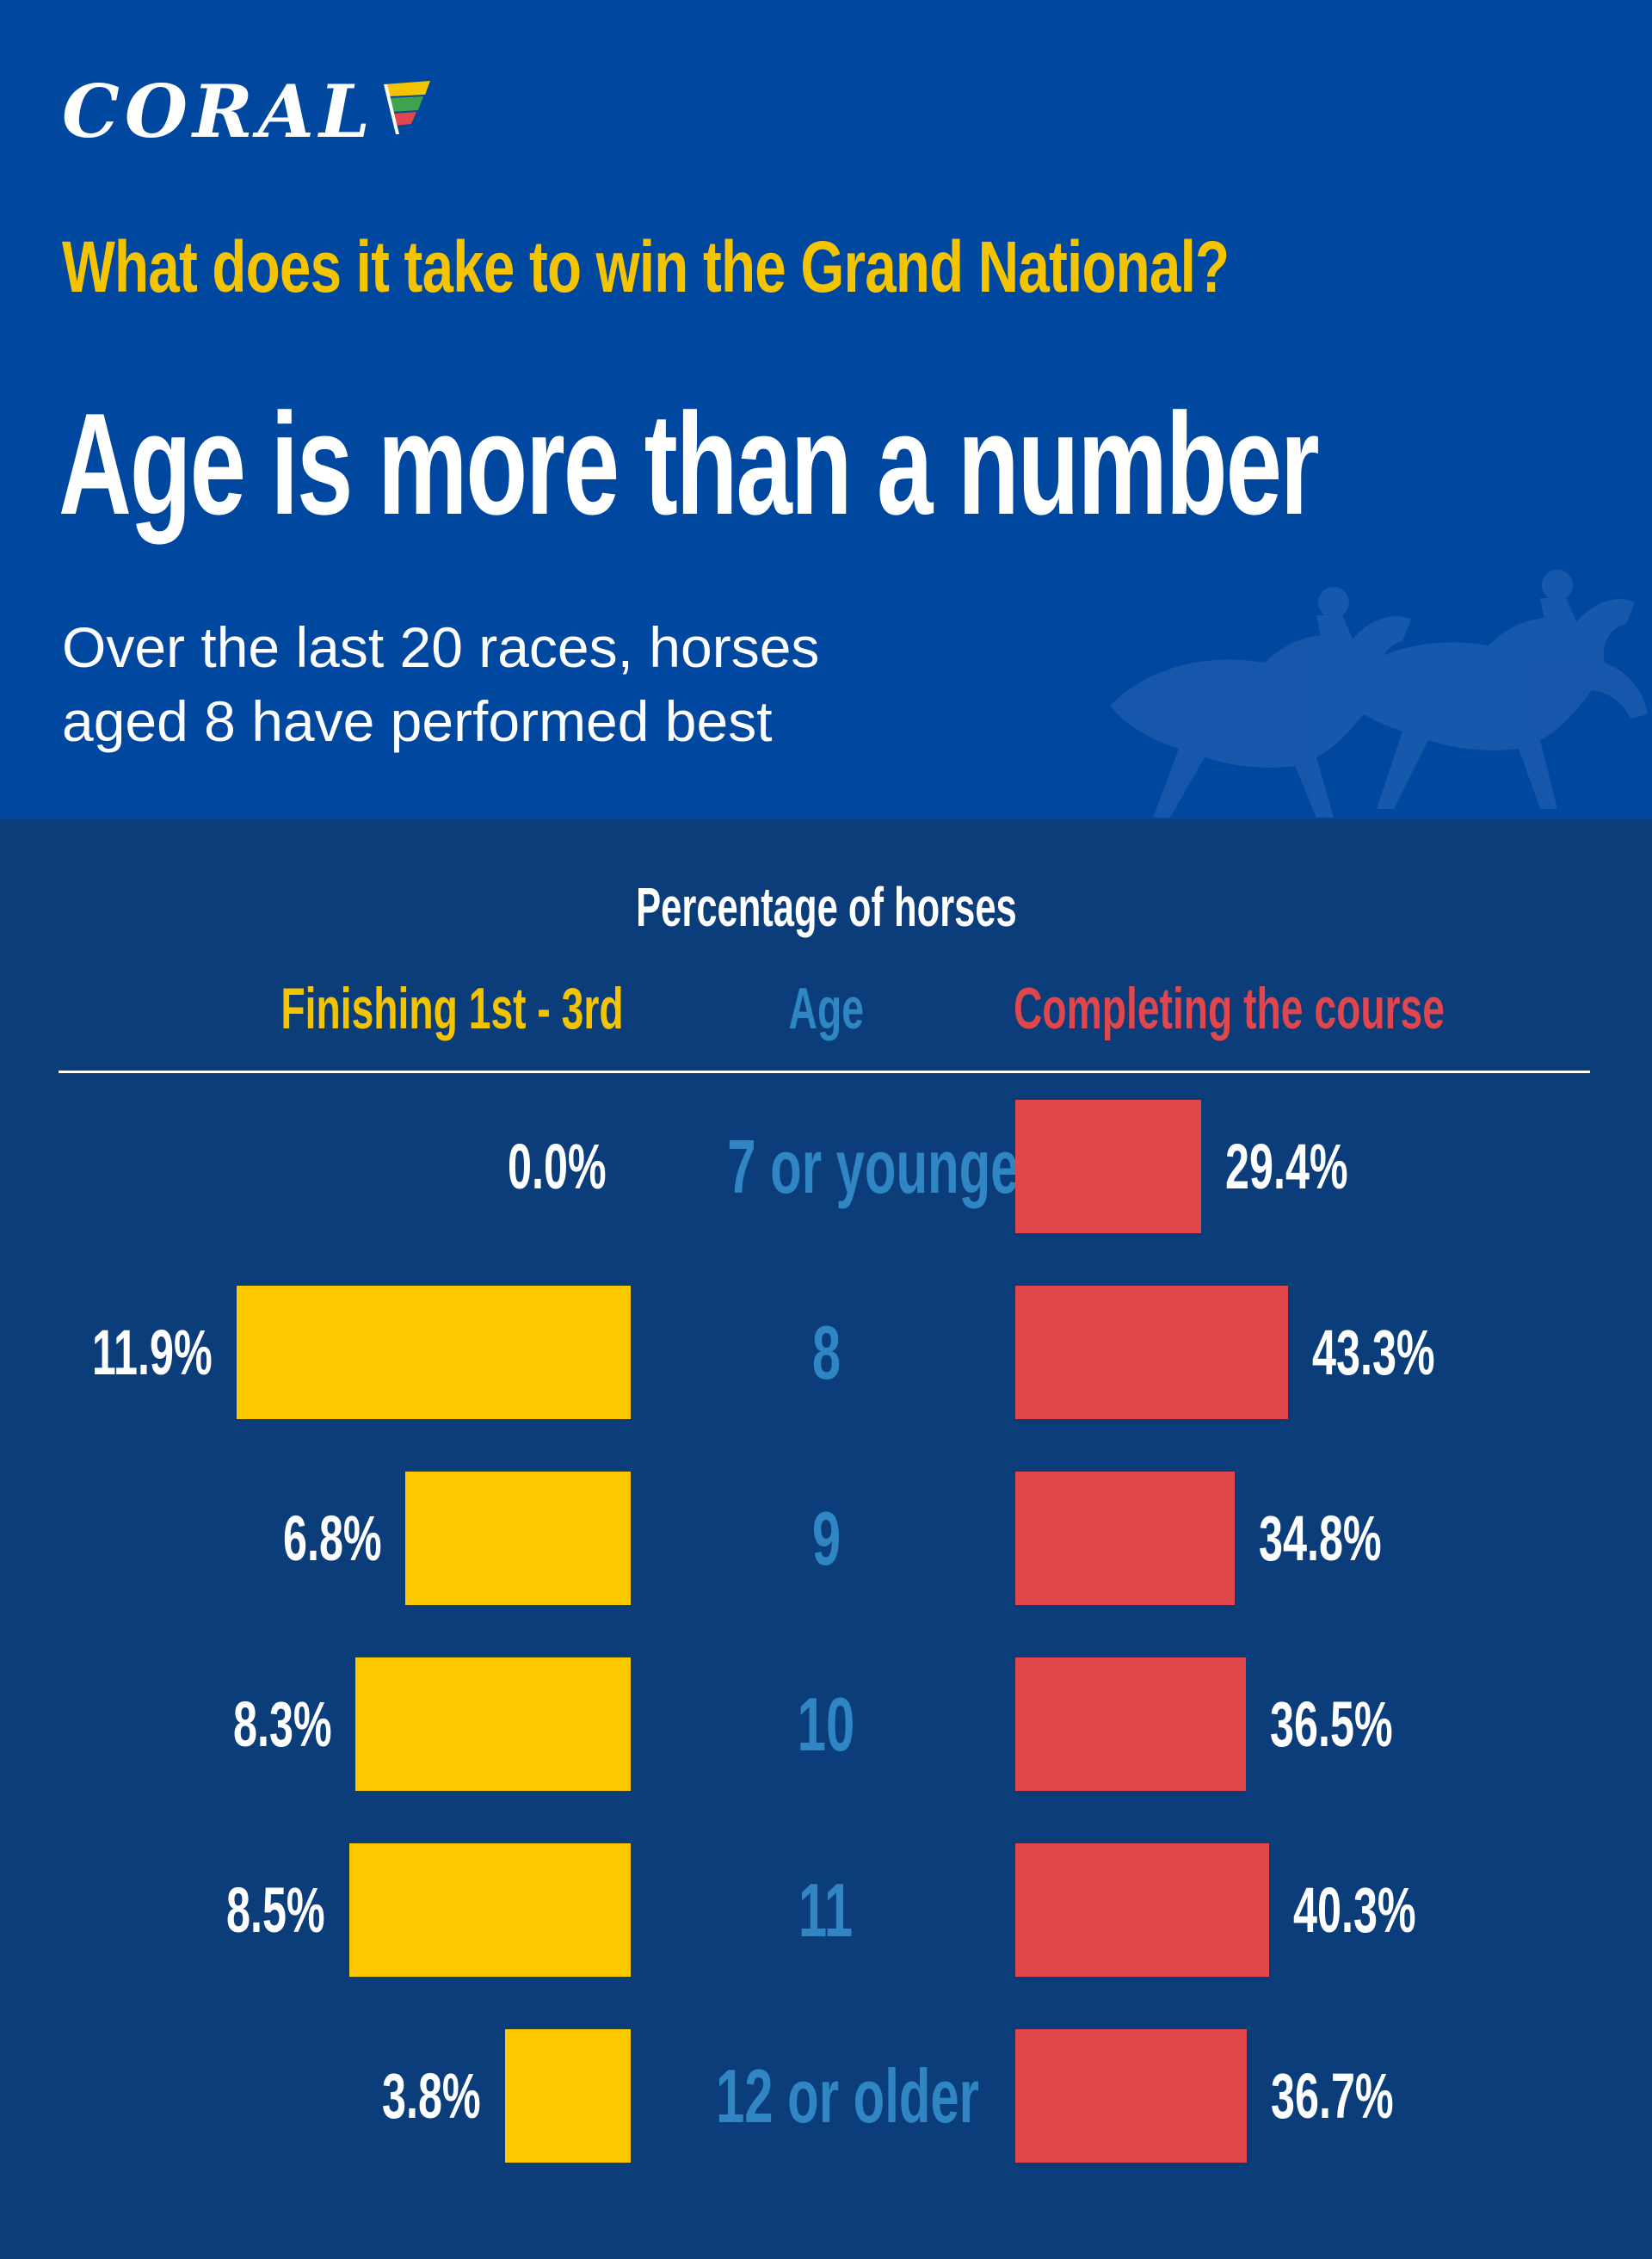 This screenshot has width=1652, height=2259. Describe the element at coordinates (826, 907) in the screenshot. I see `chart-title: Percentage of horses` at that location.